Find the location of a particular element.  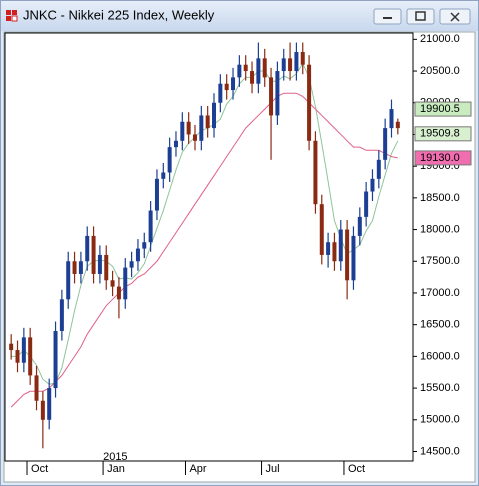

y-tick-label: 18500.0 is located at coordinates (440, 198).